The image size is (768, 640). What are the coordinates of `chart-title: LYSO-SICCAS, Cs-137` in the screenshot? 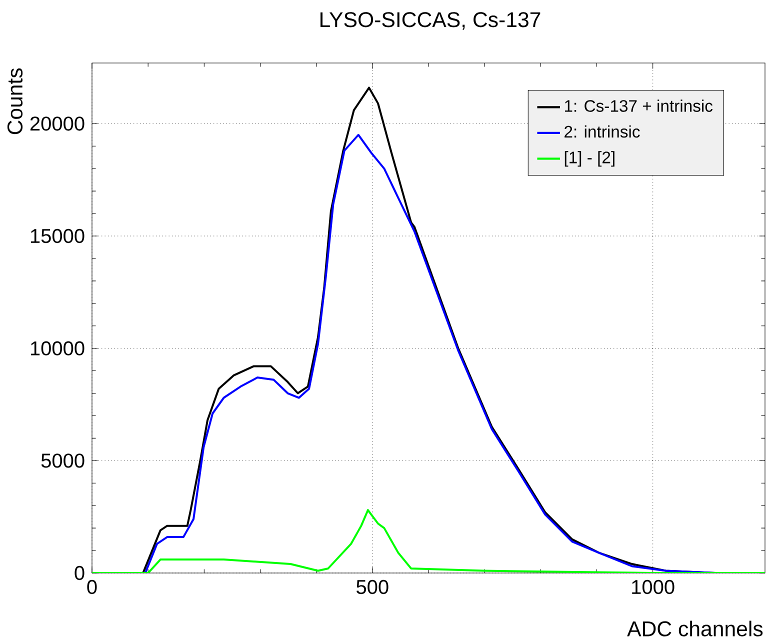 It's located at (430, 21).